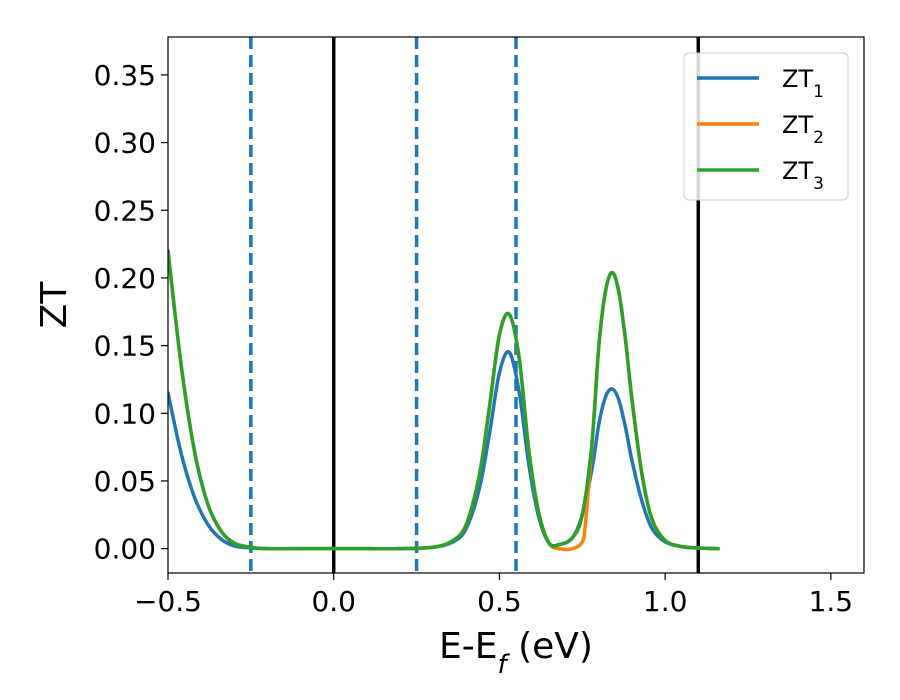  Describe the element at coordinates (516, 653) in the screenshot. I see `x-axis-label: E-Ef (eV)` at that location.